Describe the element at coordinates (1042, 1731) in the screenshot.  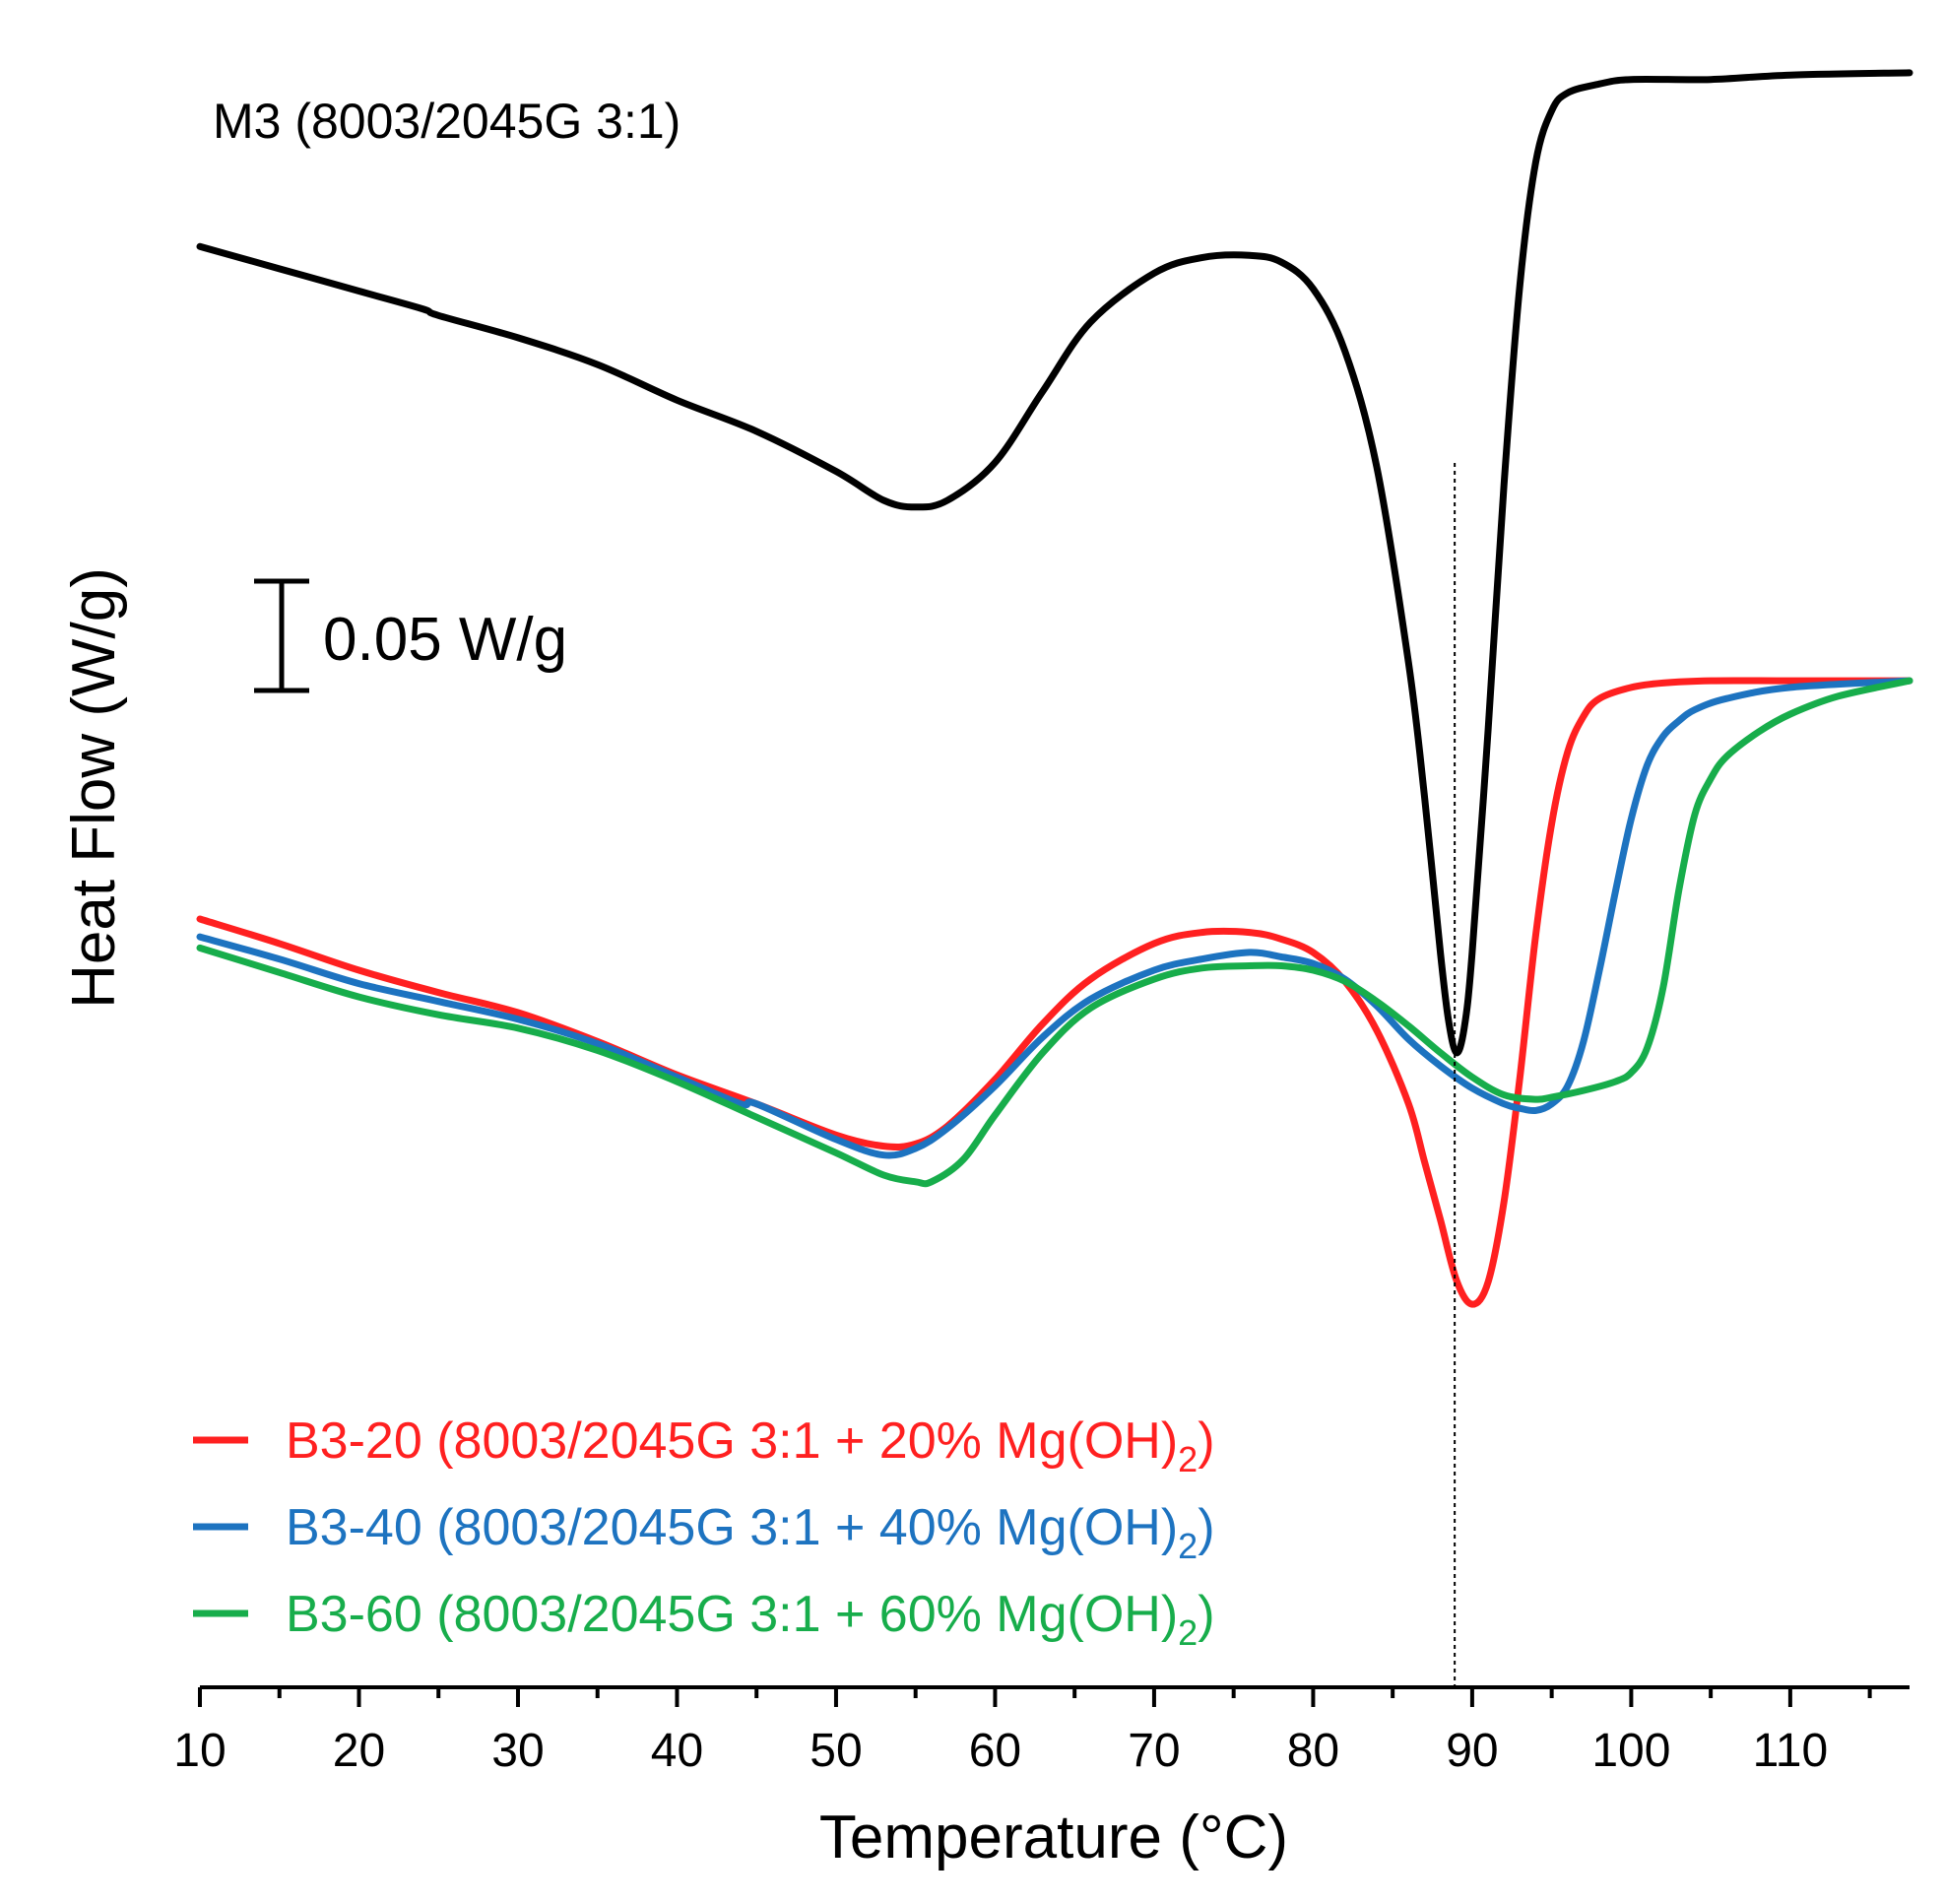
I see `x-axis: 10 20 30 40 50 60 70 80 90 100 110` at that location.